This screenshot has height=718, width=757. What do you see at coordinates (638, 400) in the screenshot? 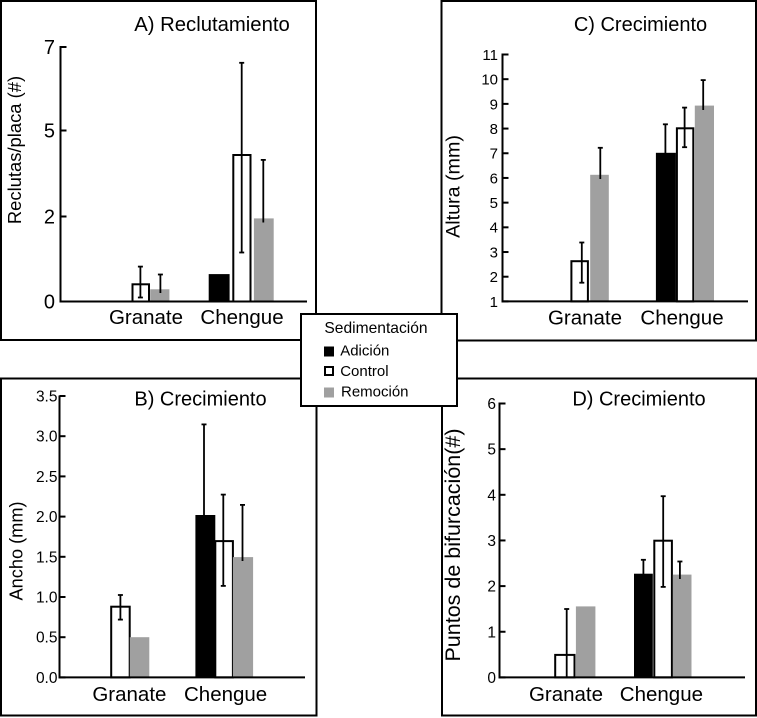
I see `svg-text: D) Crecimiento` at bounding box center [638, 400].